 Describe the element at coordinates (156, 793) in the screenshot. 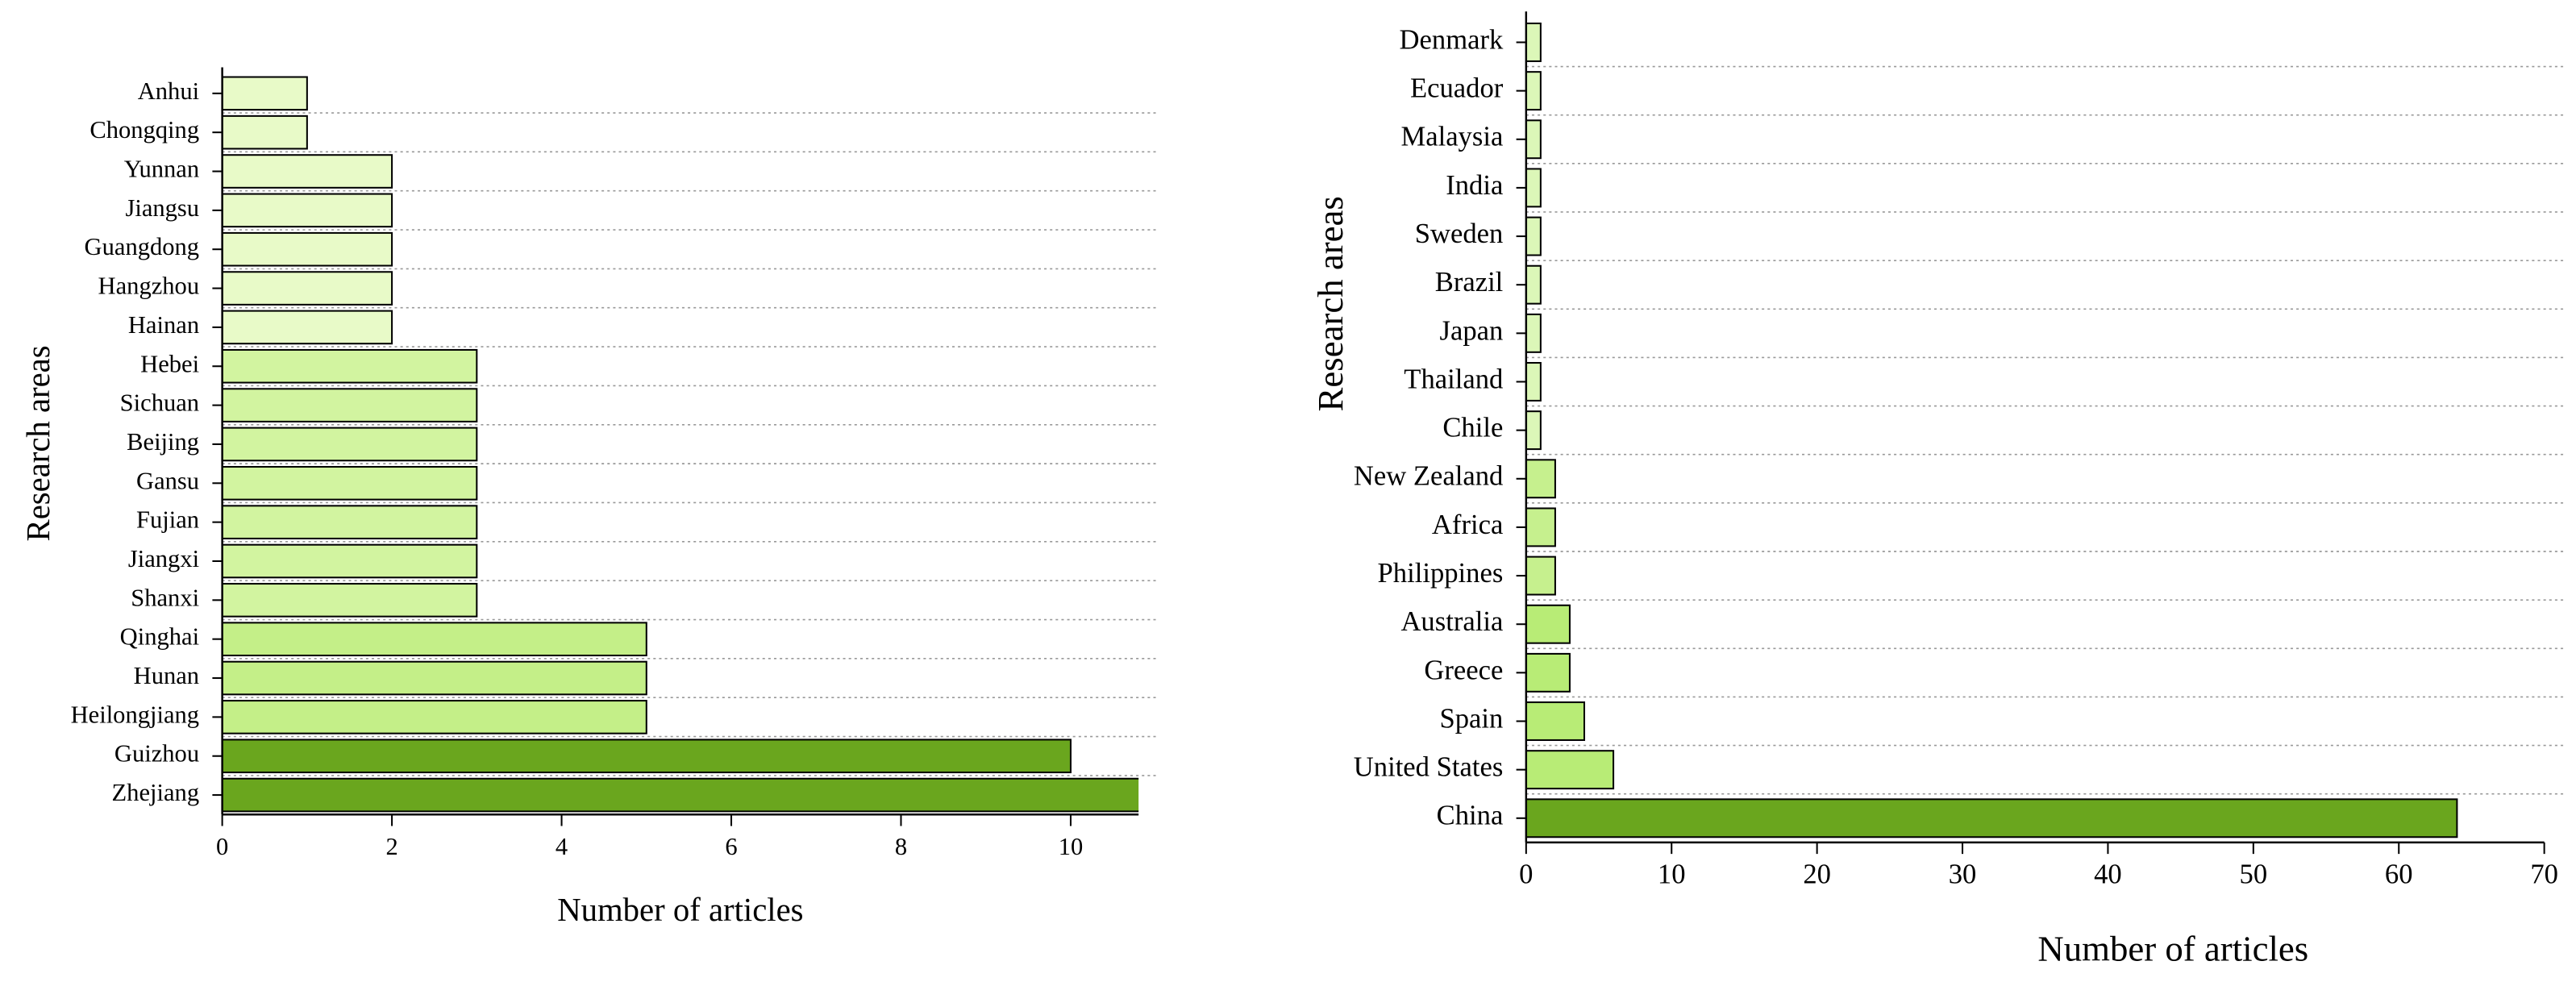

I see `y-tick-label: Zhejiang` at that location.